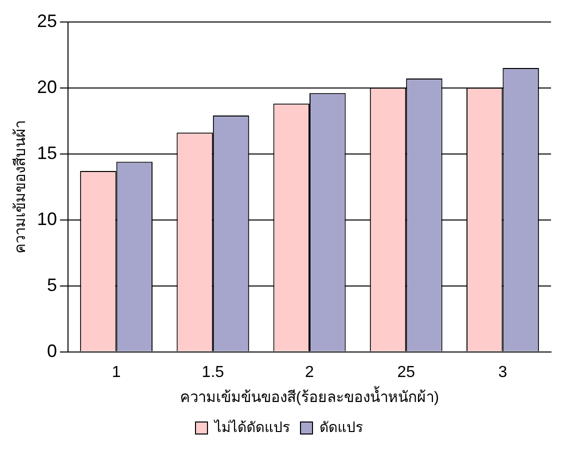 This screenshot has width=569, height=453. What do you see at coordinates (47, 20) in the screenshot?
I see `y-tick-label: 25` at bounding box center [47, 20].